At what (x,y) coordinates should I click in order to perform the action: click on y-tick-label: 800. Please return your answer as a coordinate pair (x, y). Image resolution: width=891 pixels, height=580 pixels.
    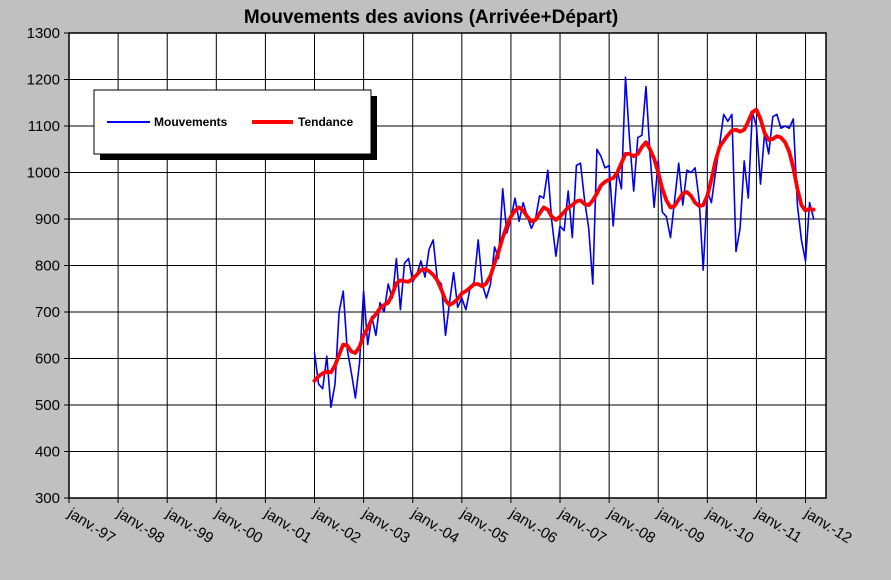
    Looking at the image, I should click on (47, 266).